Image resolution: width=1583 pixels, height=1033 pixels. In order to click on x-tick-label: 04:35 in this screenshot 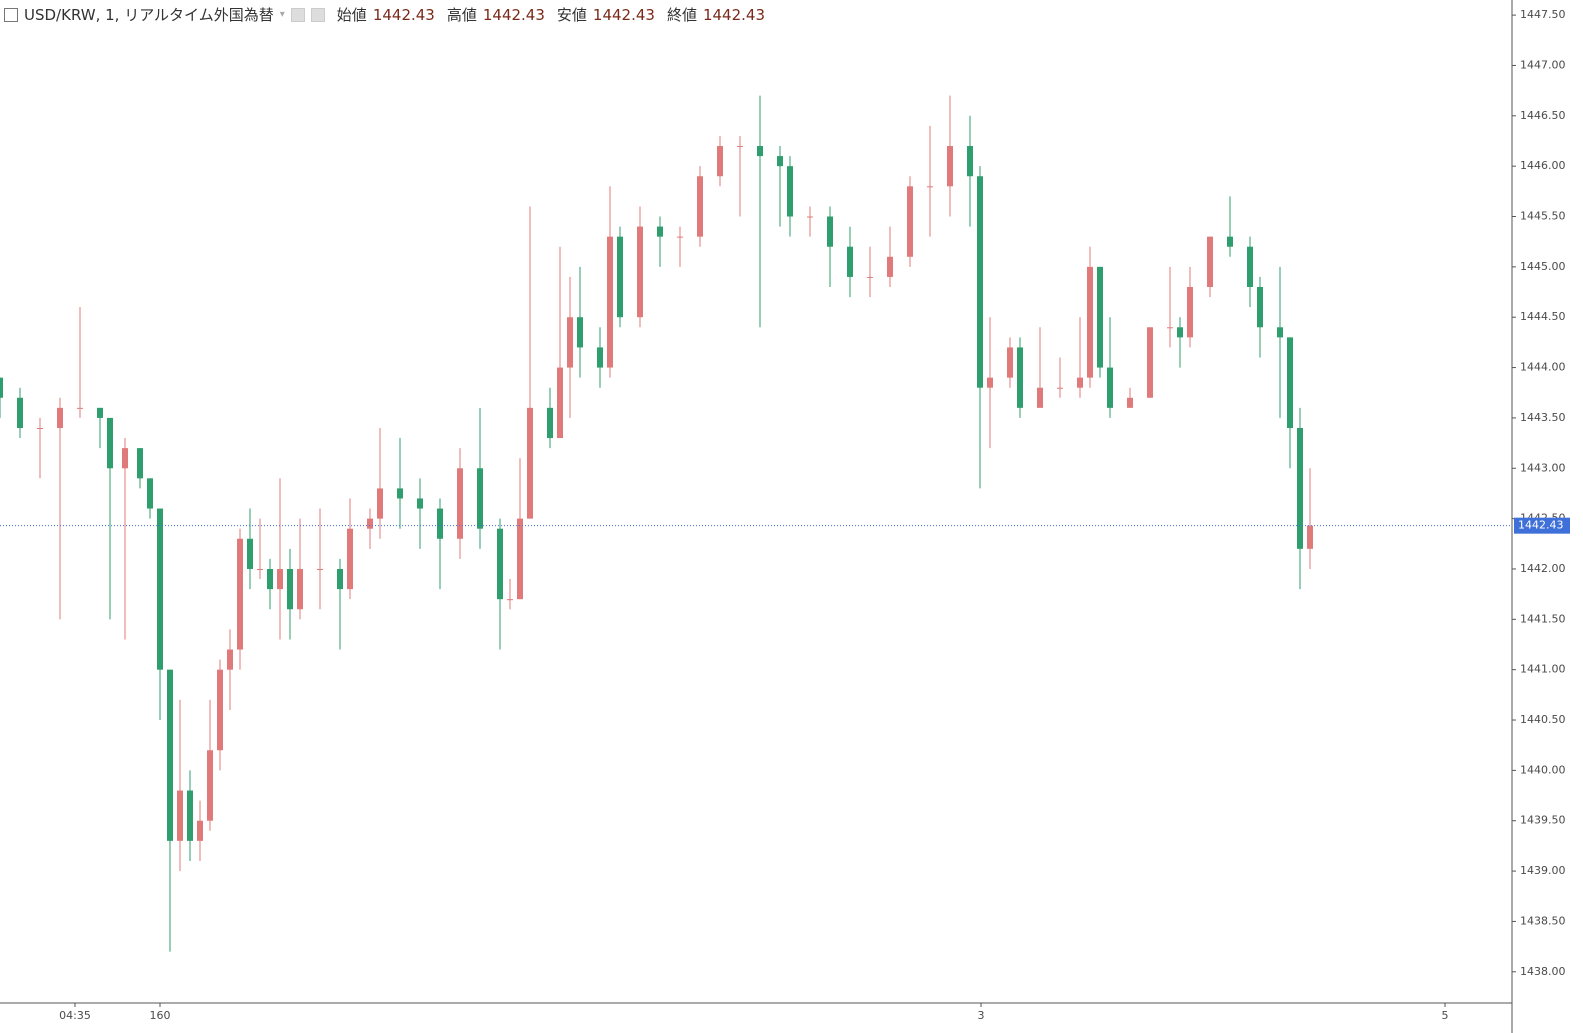, I will do `click(75, 1015)`.